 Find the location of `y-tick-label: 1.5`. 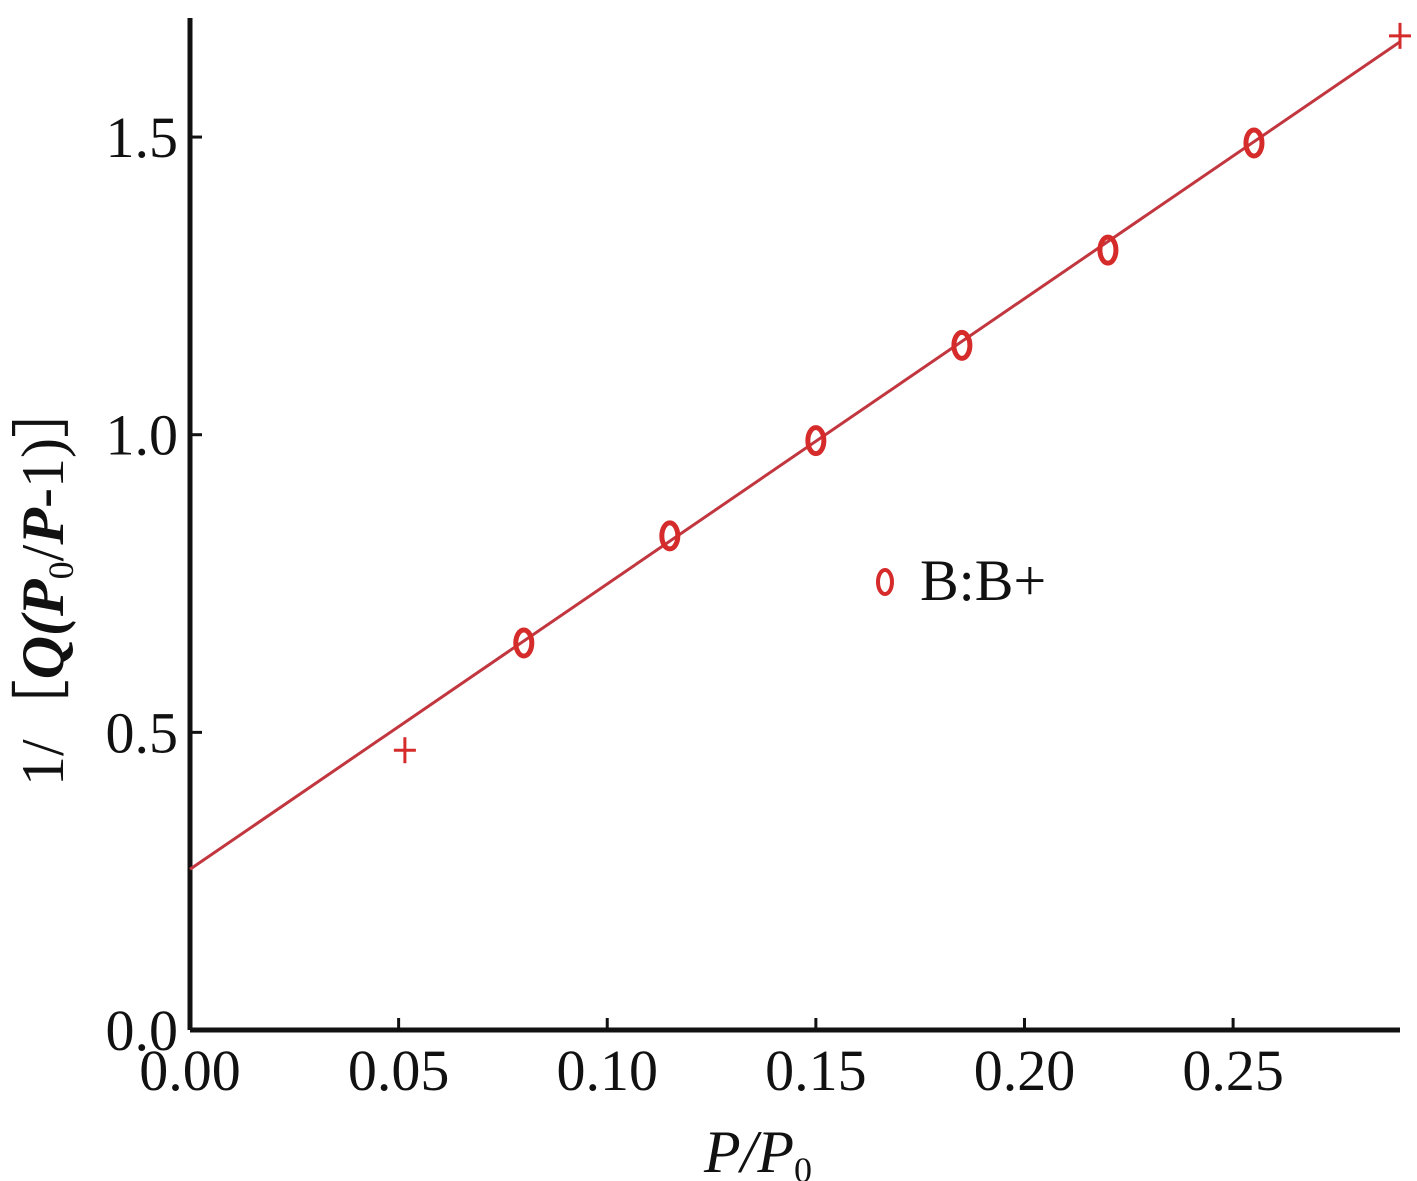

y-tick-label: 1.5 is located at coordinates (142, 137).